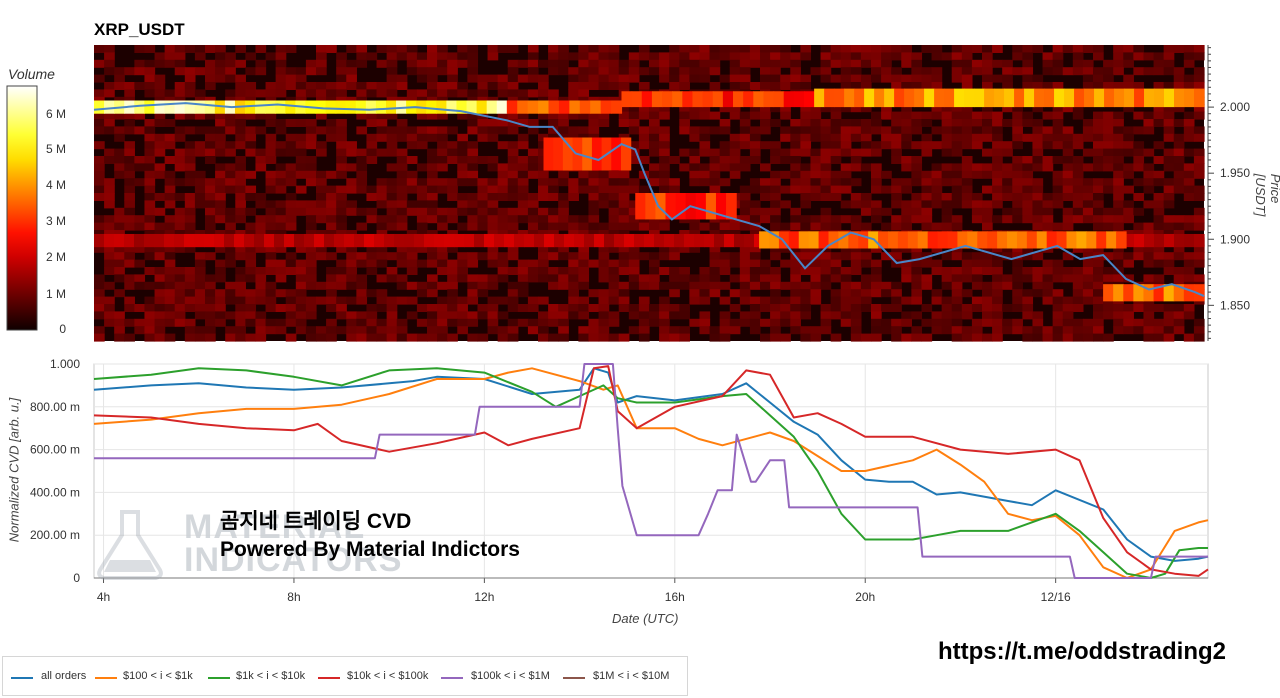  Describe the element at coordinates (31, 74) in the screenshot. I see `colorbar-title: Volume` at that location.